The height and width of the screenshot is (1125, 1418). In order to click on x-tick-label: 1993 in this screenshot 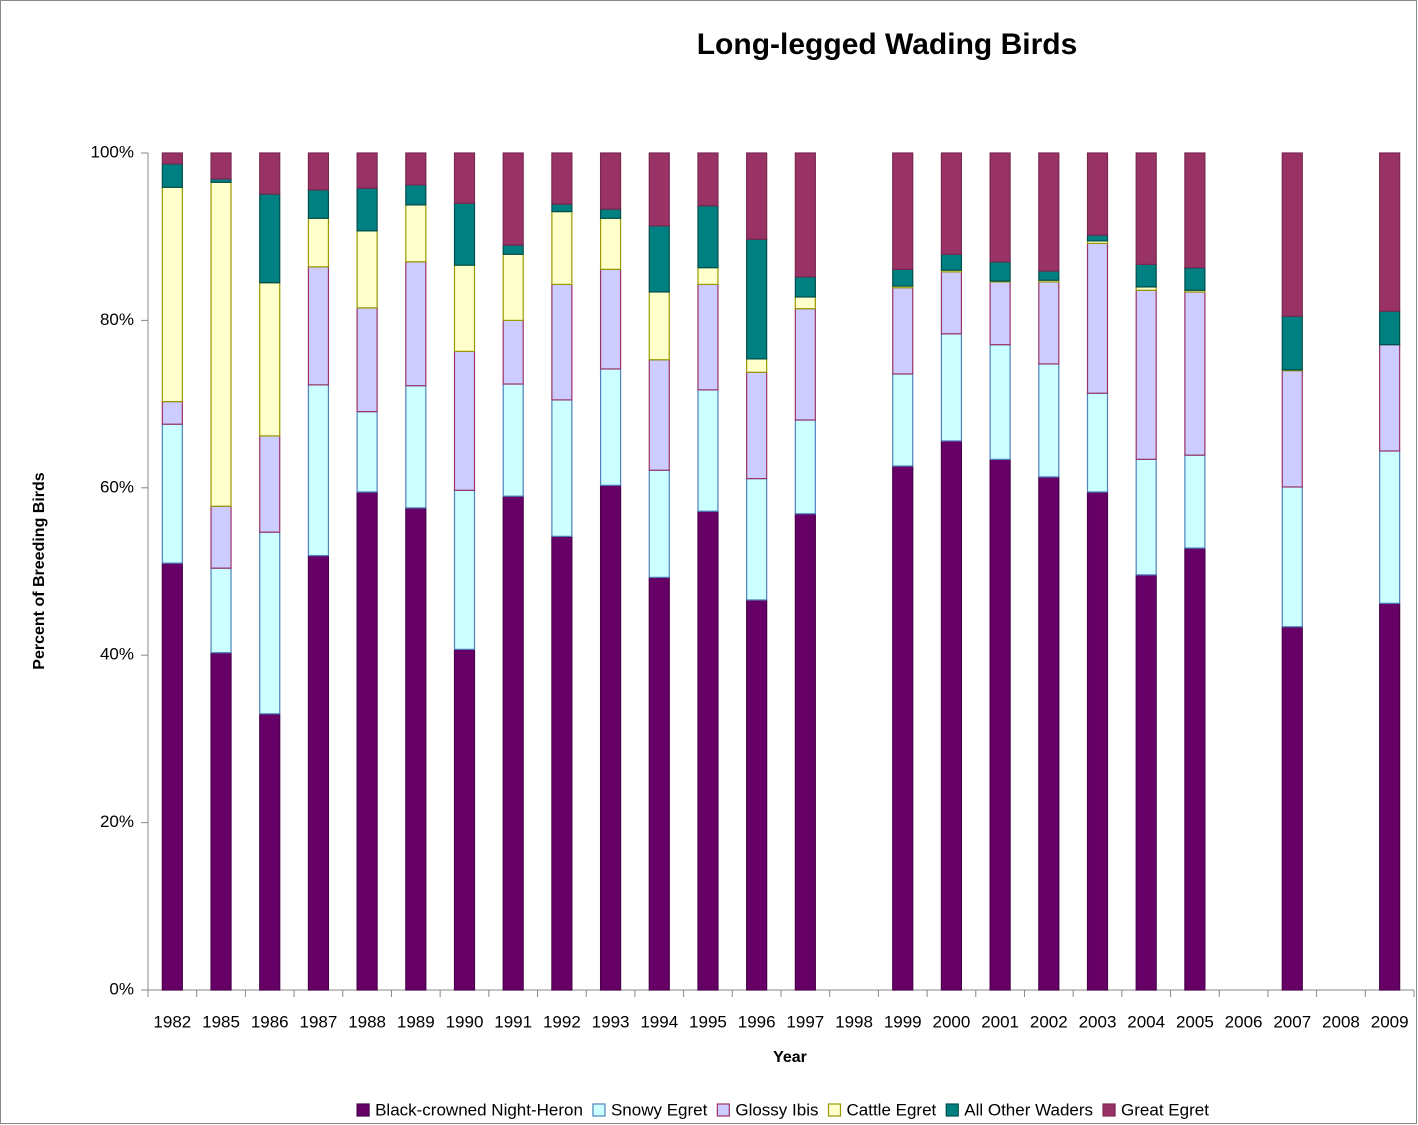, I will do `click(611, 1021)`.